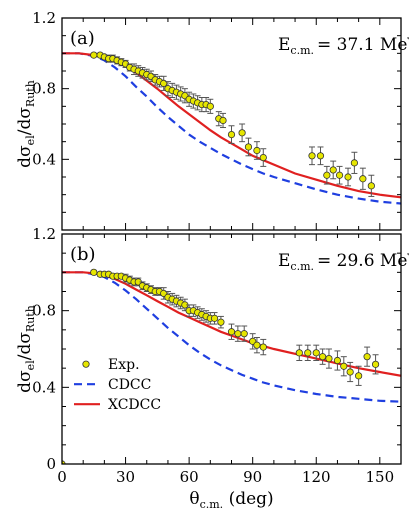 This screenshot has height=515, width=409. What do you see at coordinates (212, 504) in the screenshot?
I see `xlabel-sub: c.m.` at bounding box center [212, 504].